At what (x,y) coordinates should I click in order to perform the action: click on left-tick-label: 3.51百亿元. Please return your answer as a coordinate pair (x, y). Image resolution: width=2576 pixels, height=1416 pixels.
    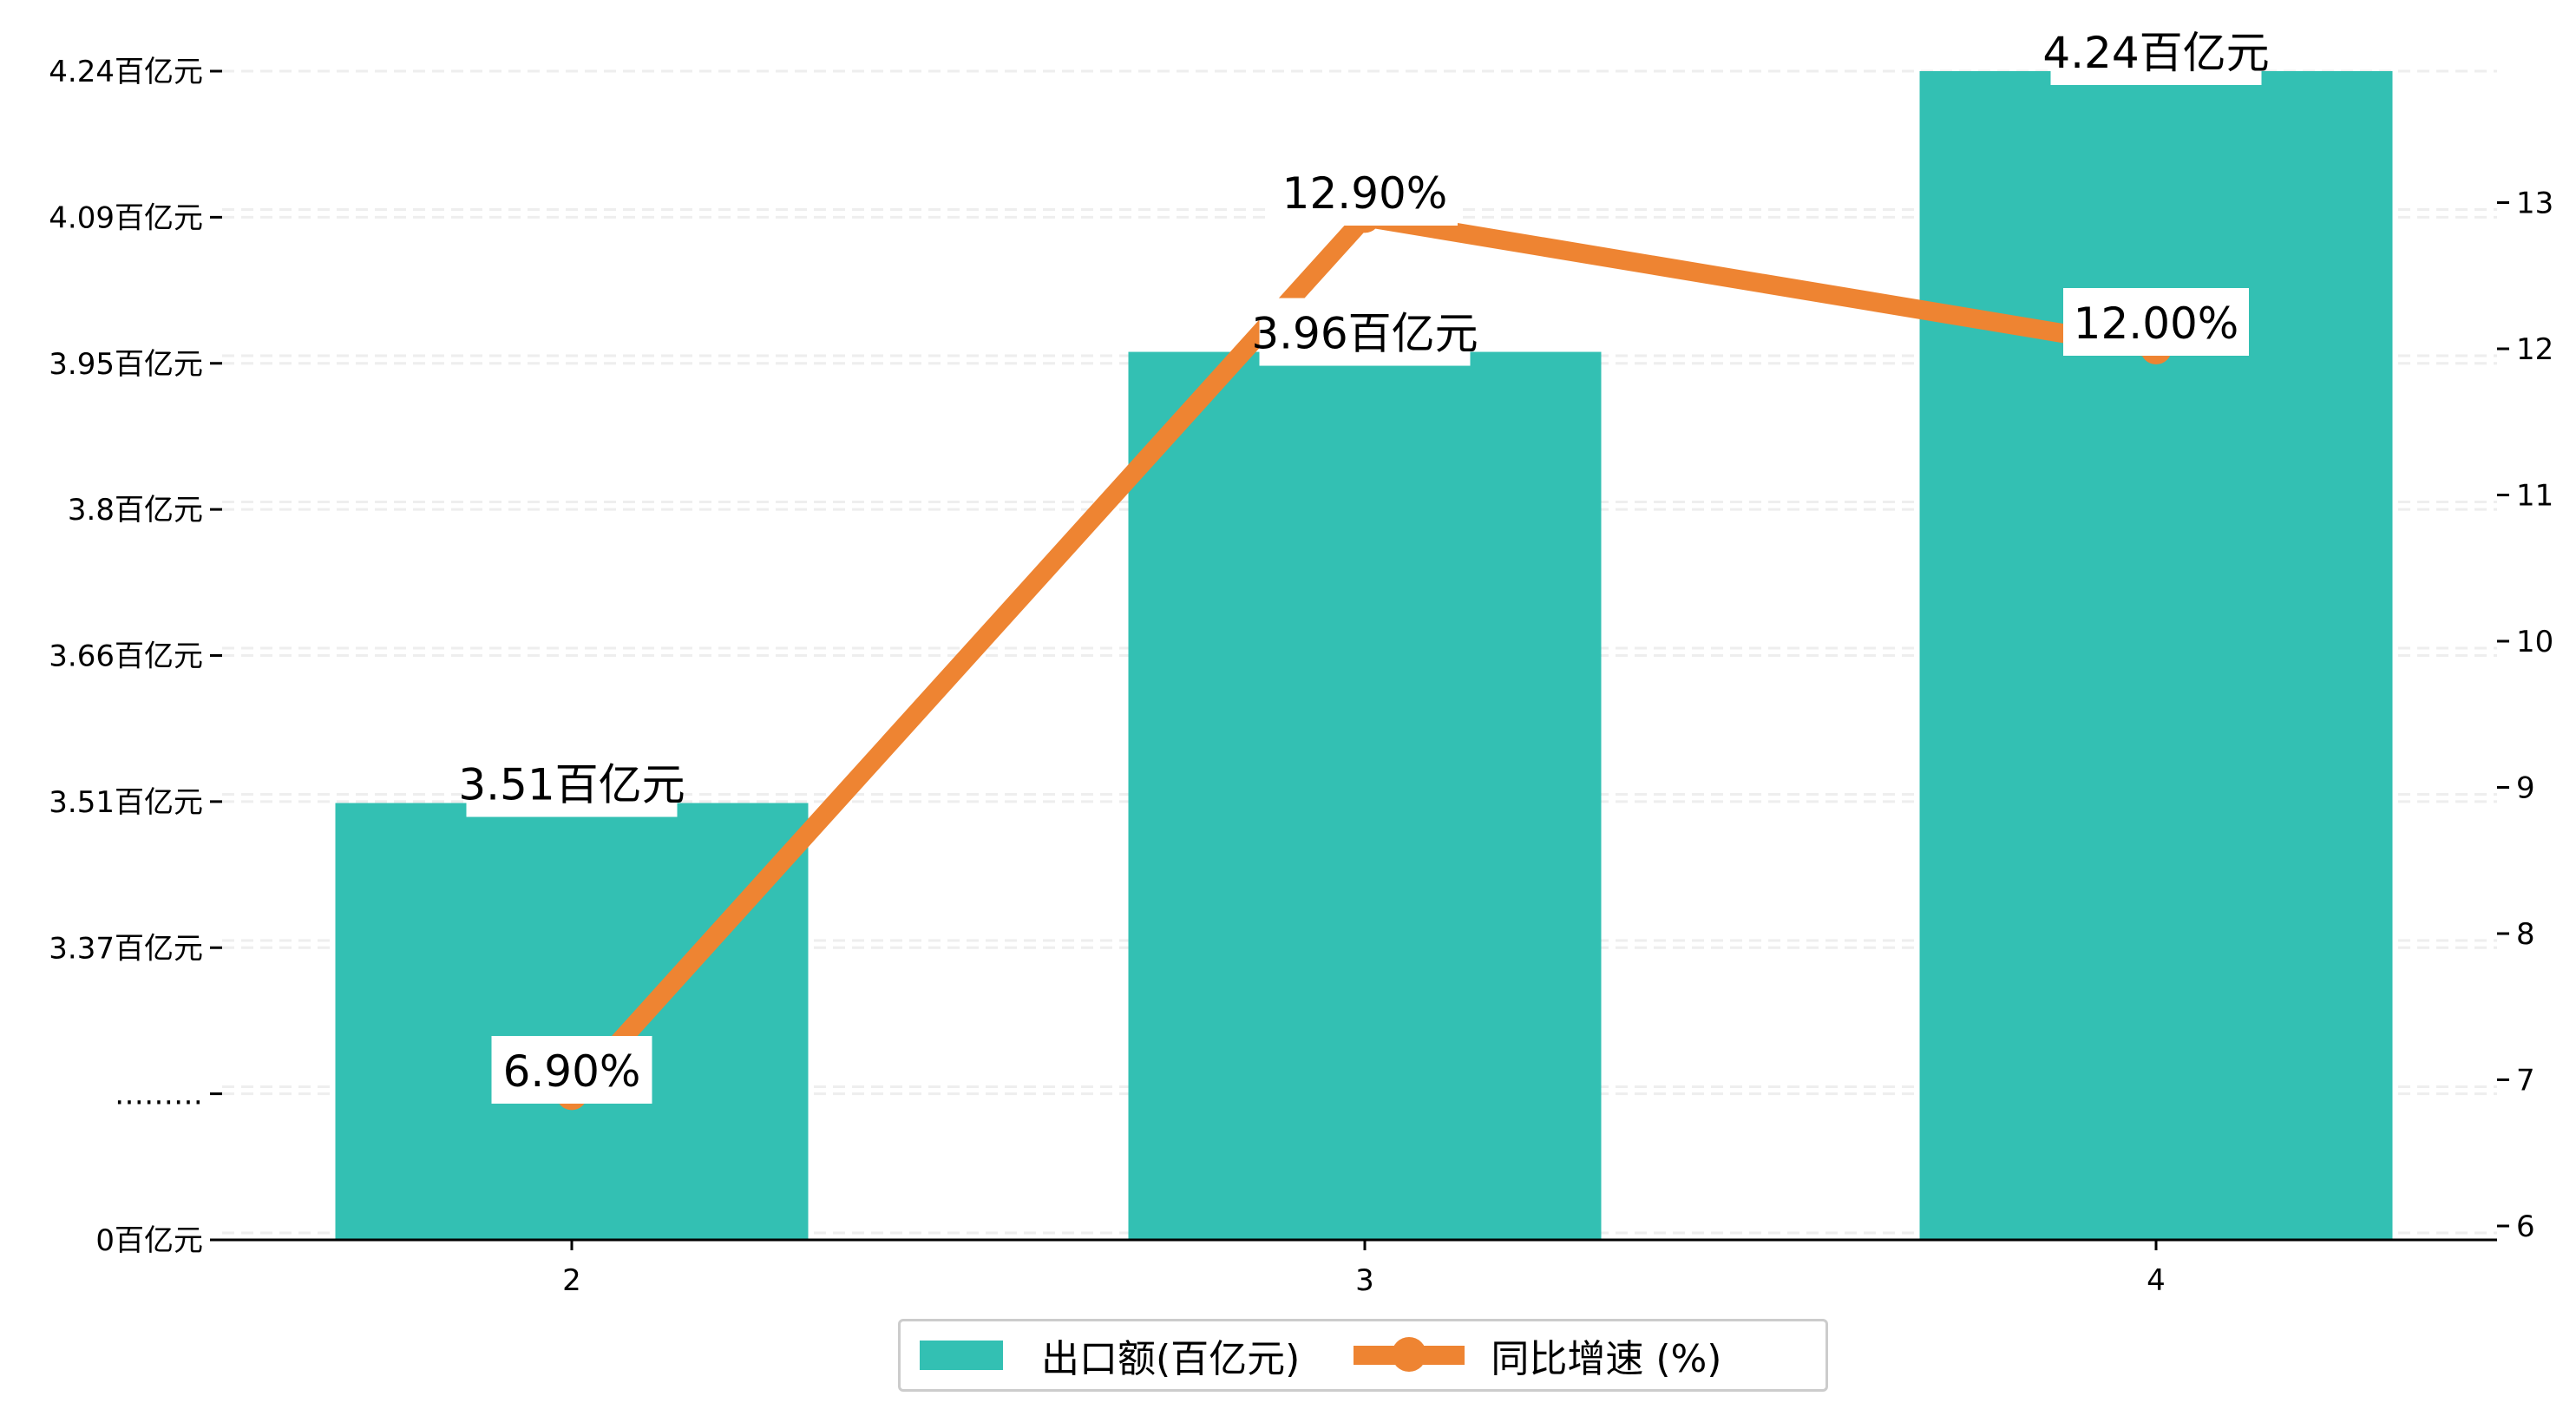
    Looking at the image, I should click on (126, 803).